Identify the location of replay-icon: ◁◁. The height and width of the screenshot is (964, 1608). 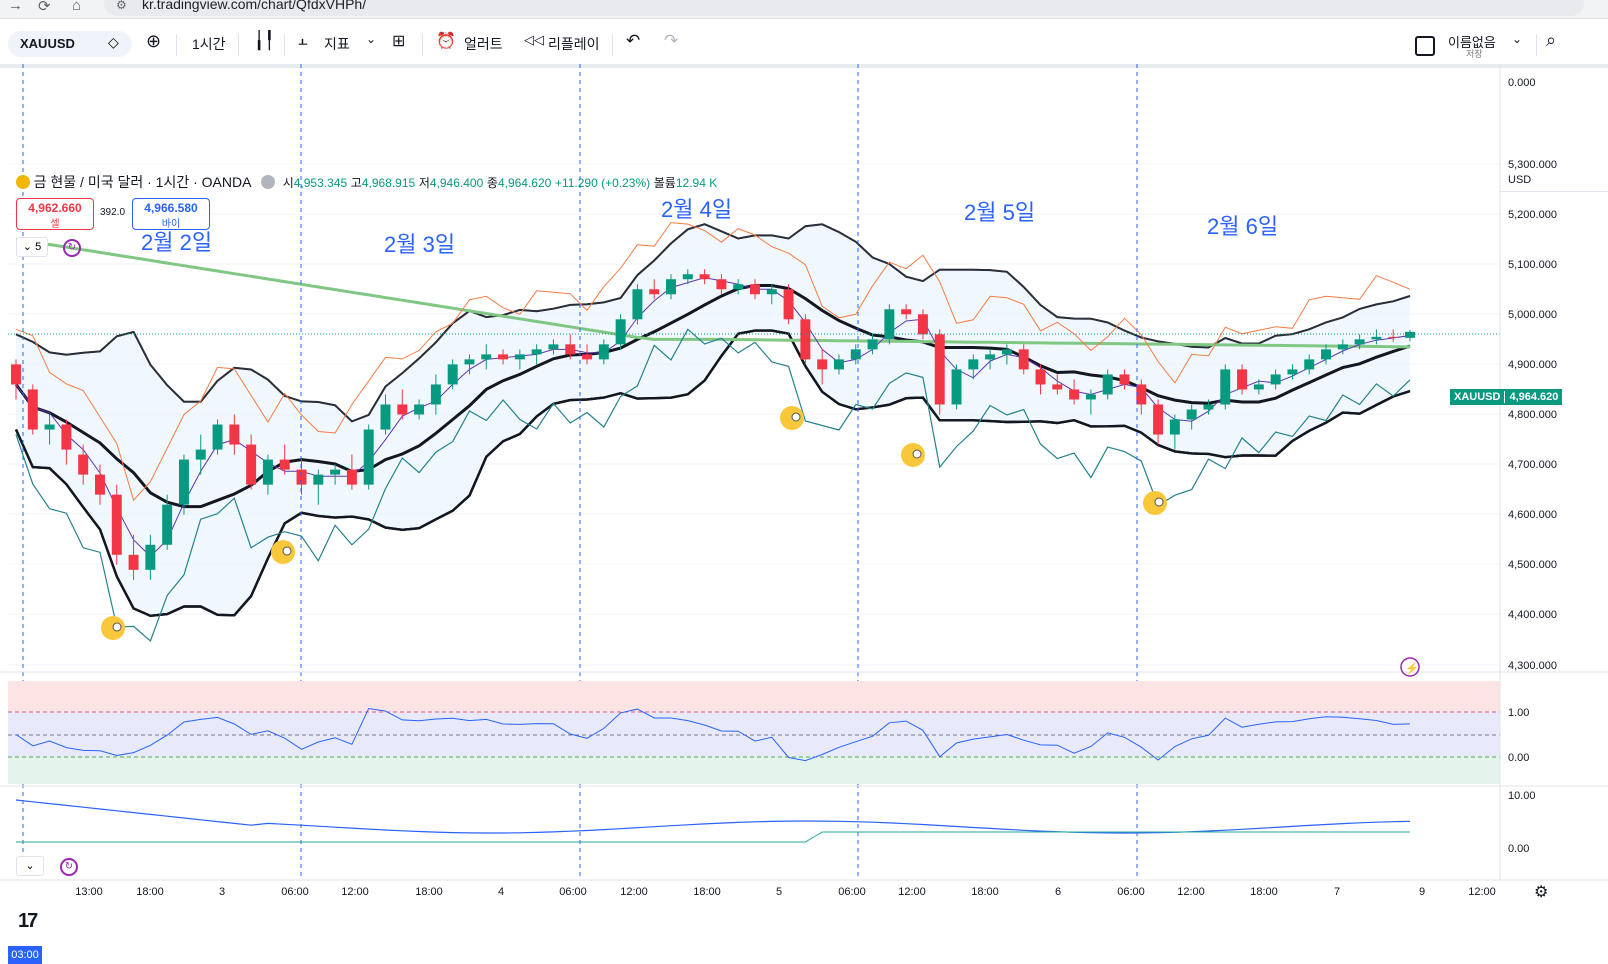
(534, 39).